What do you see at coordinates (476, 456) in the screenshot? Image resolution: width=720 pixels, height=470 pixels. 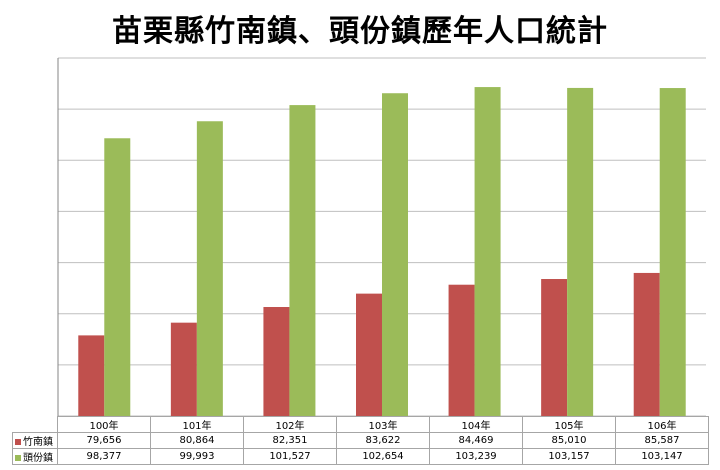 I see `data-label: 103,239` at bounding box center [476, 456].